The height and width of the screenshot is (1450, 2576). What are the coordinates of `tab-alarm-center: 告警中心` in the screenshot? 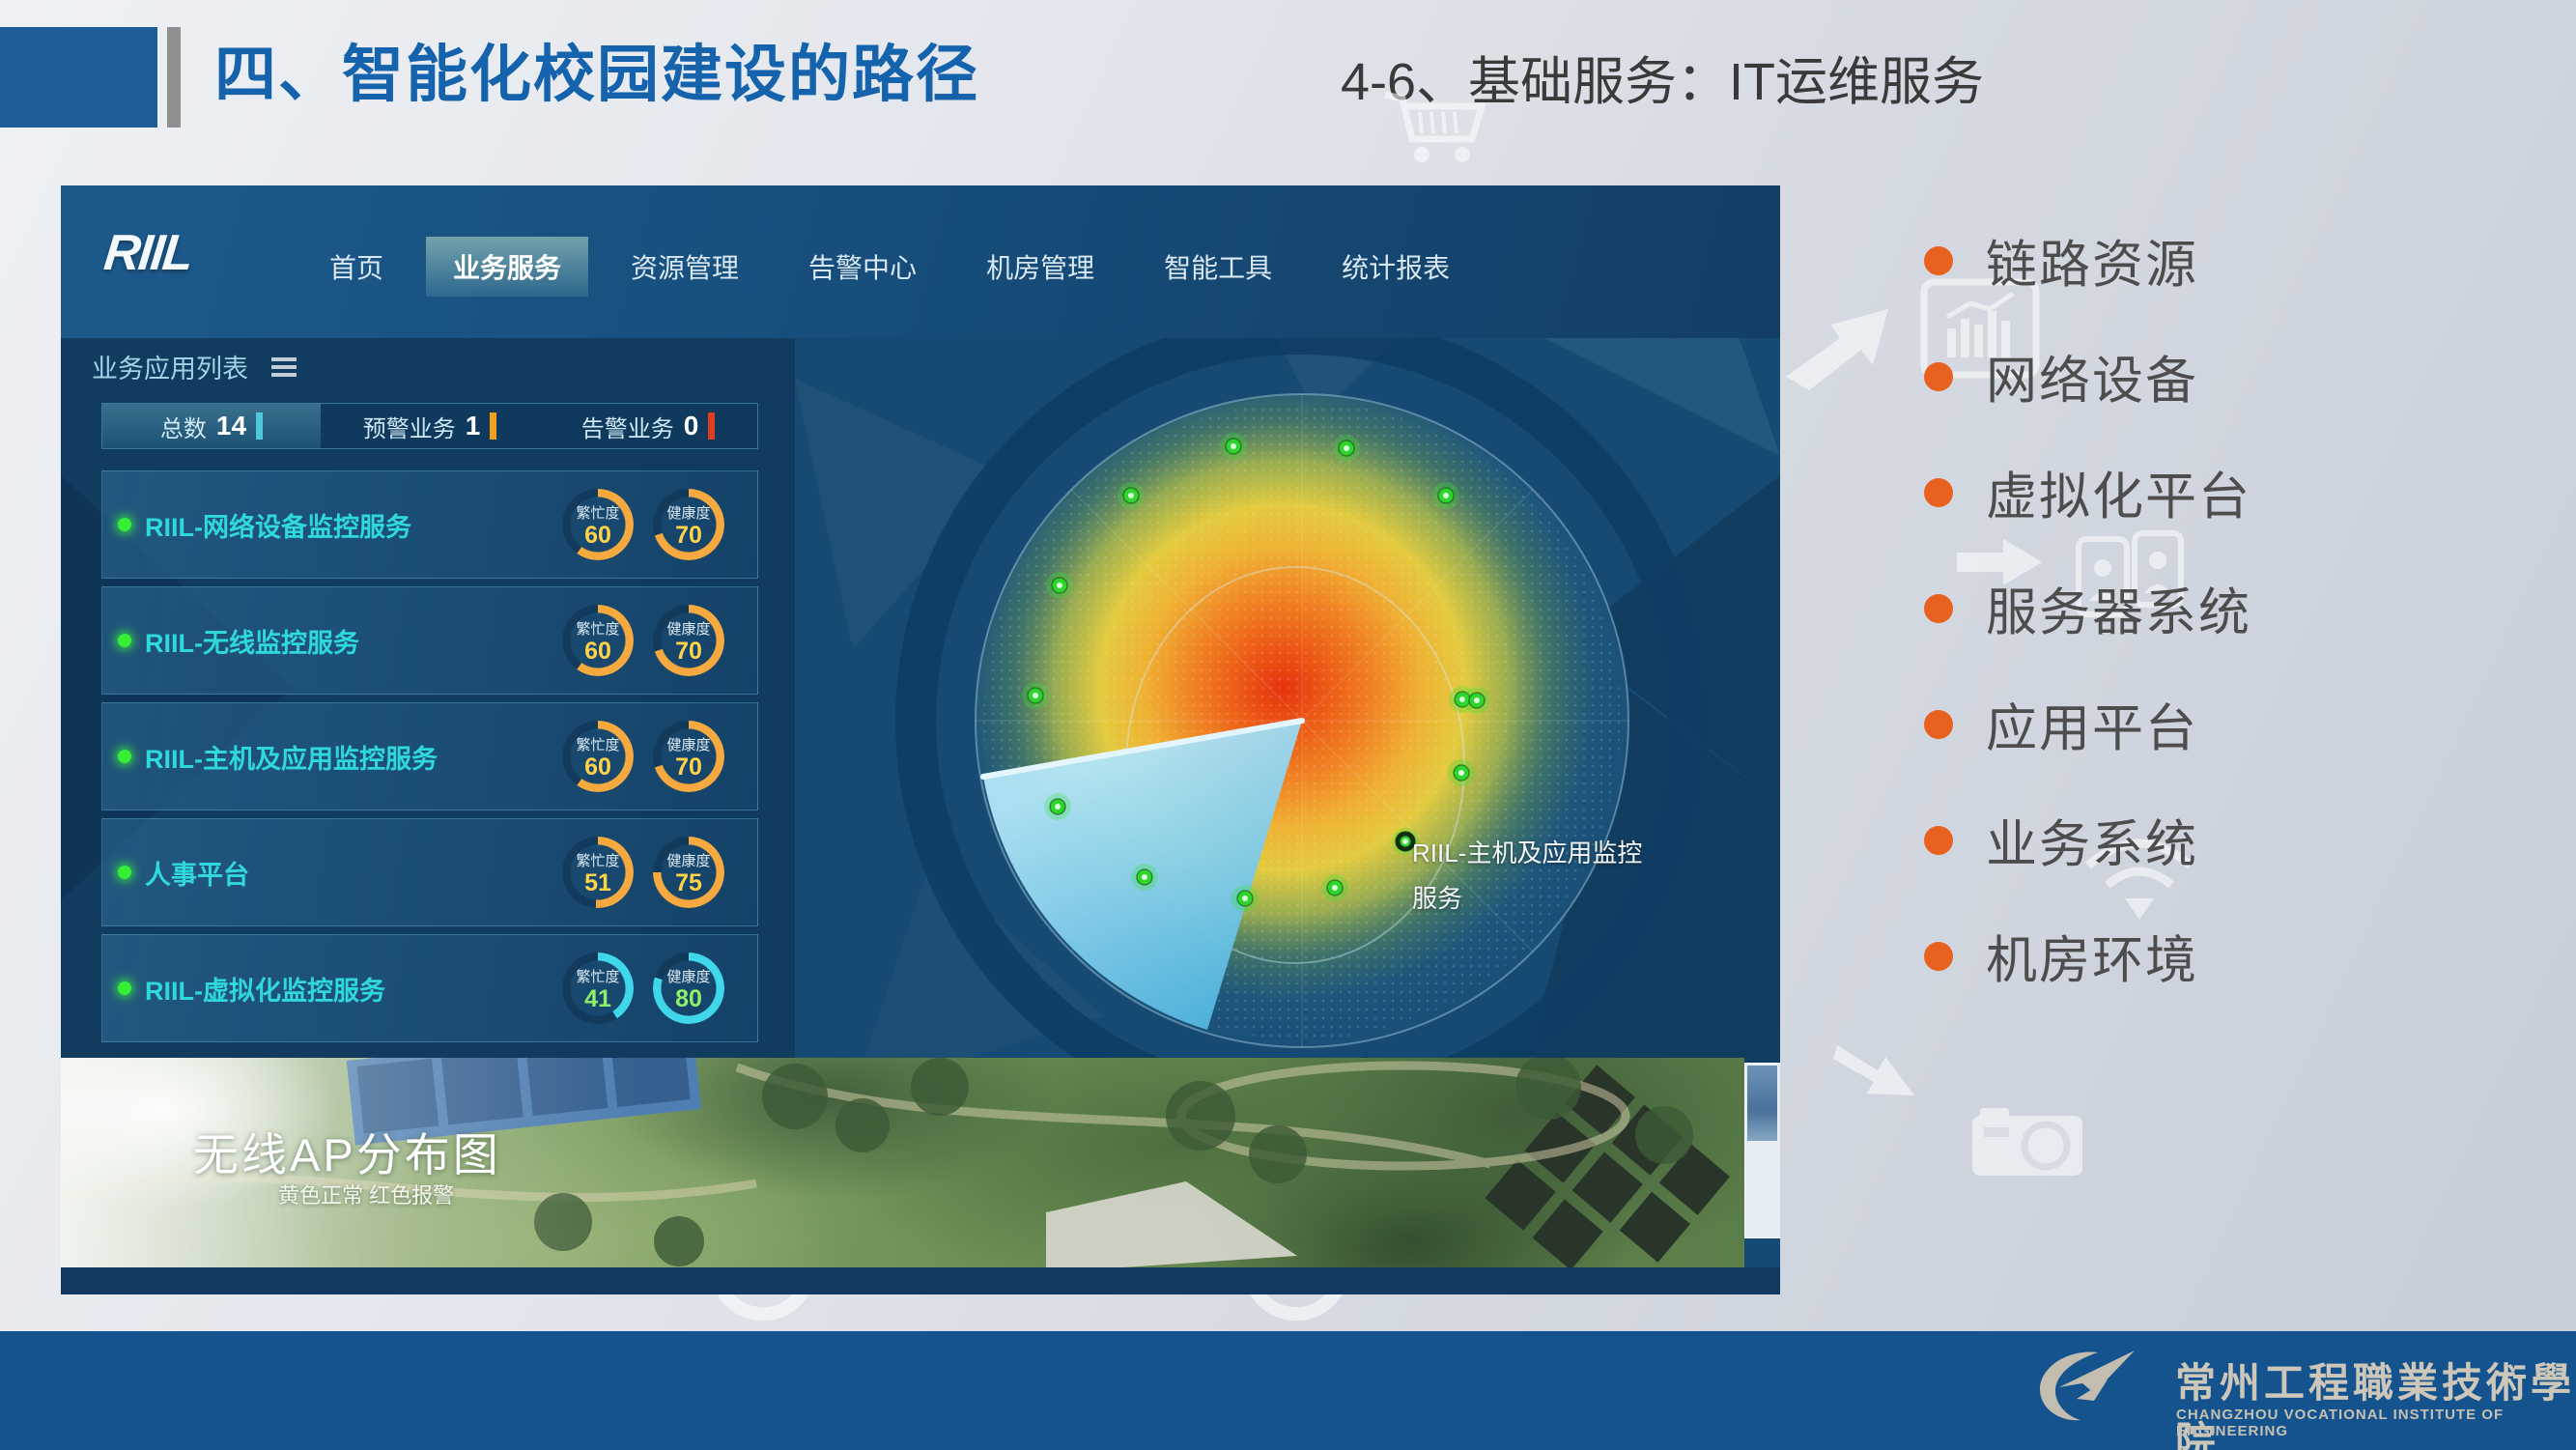 It's located at (863, 268).